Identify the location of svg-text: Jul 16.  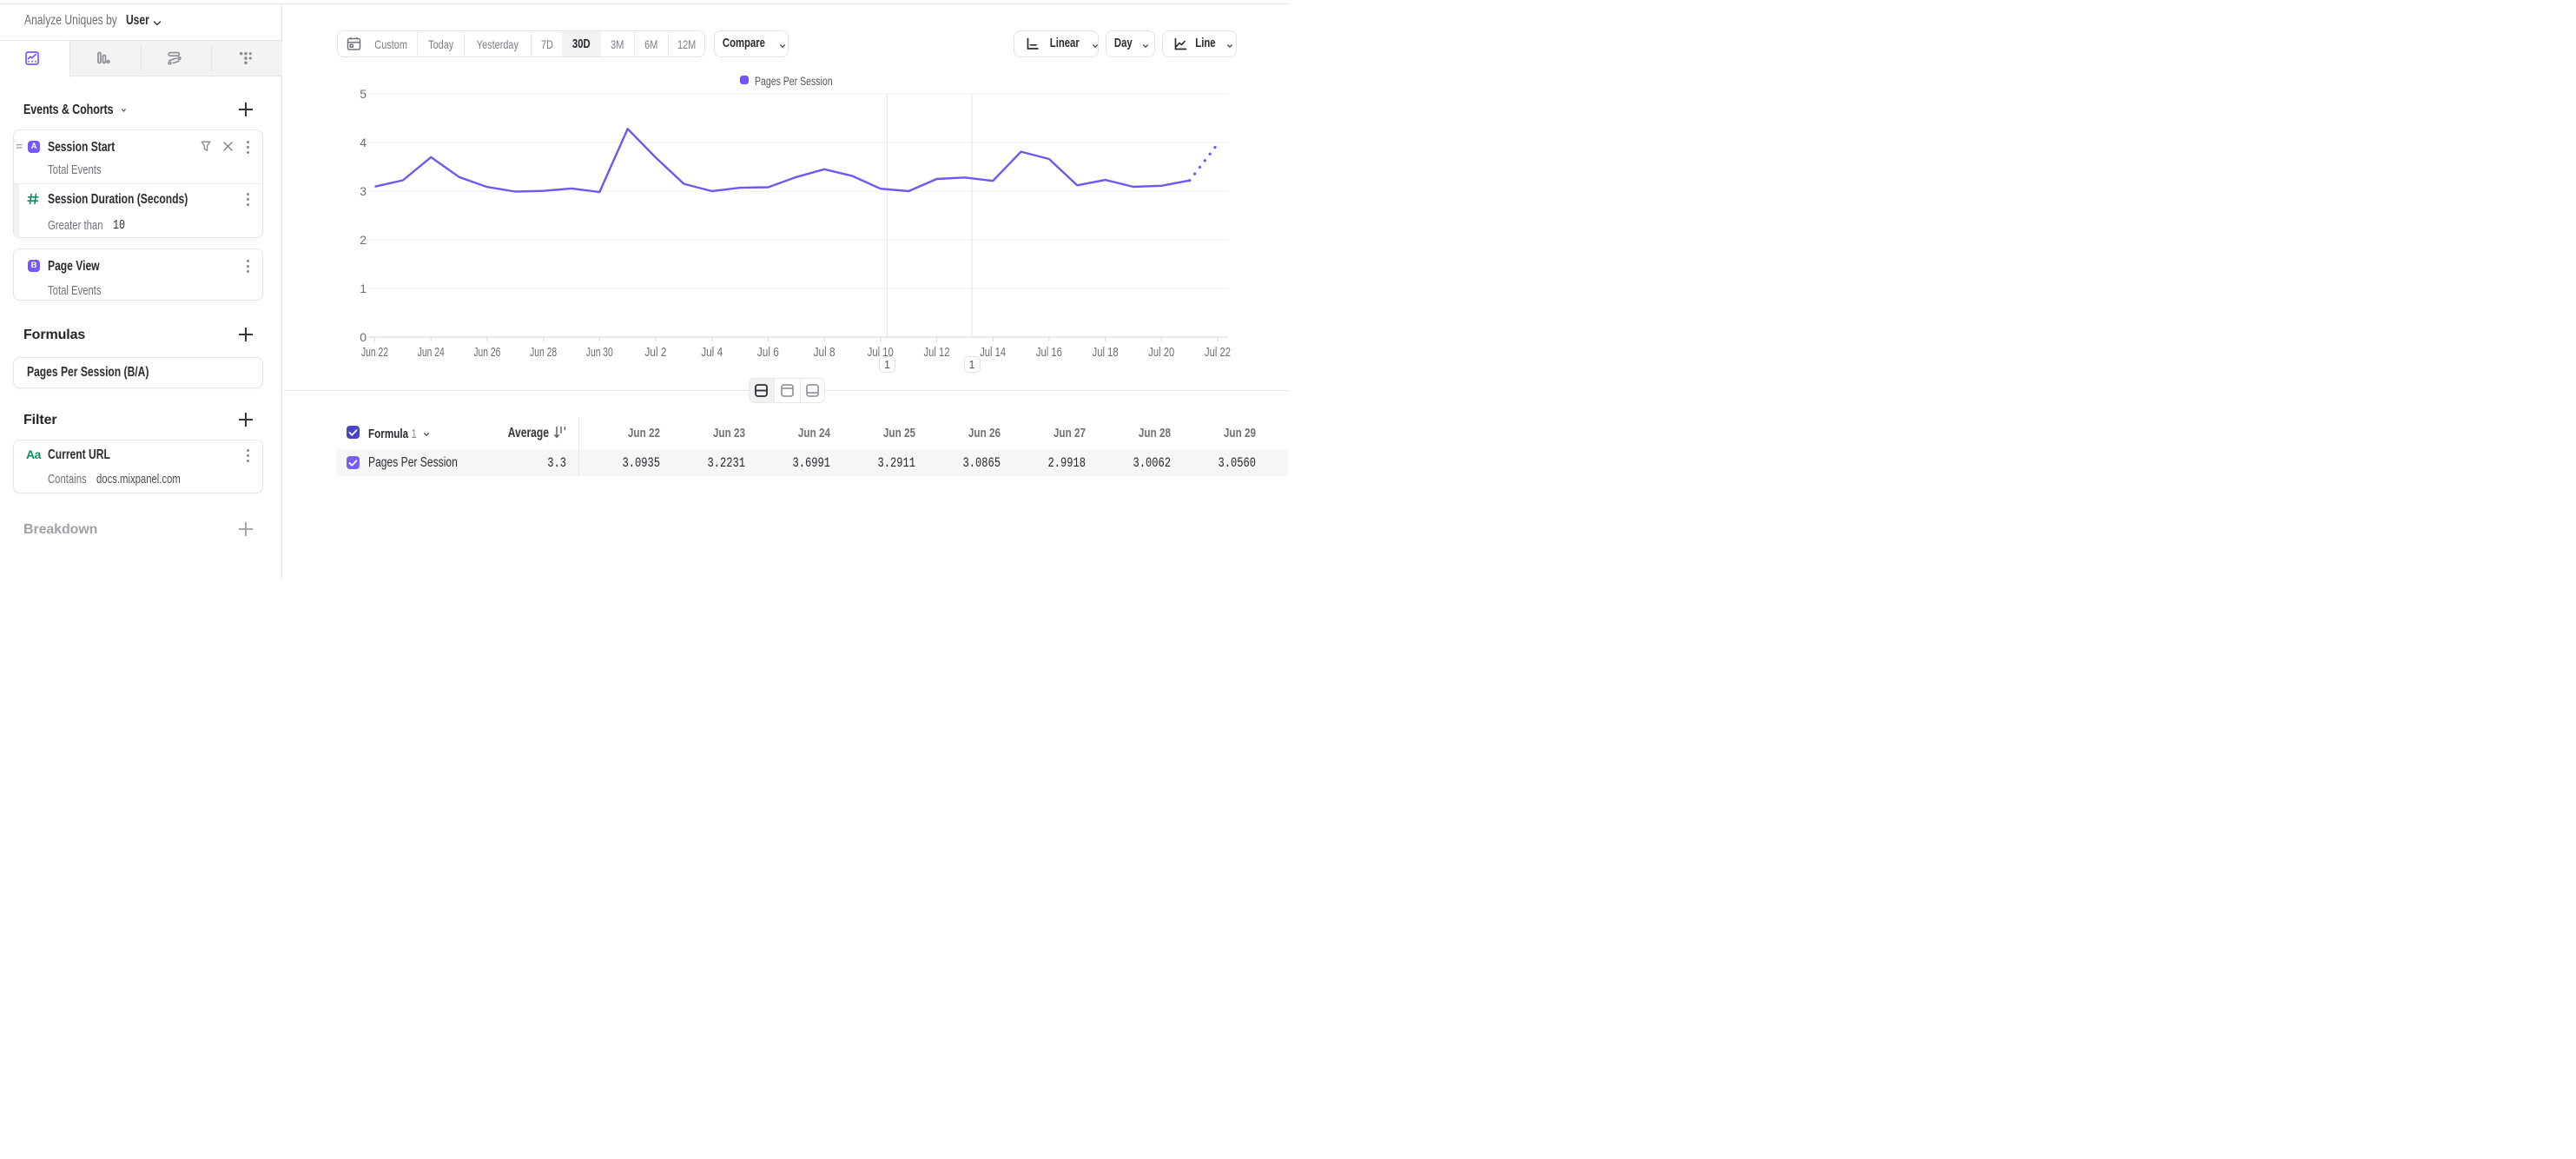
(1049, 353).